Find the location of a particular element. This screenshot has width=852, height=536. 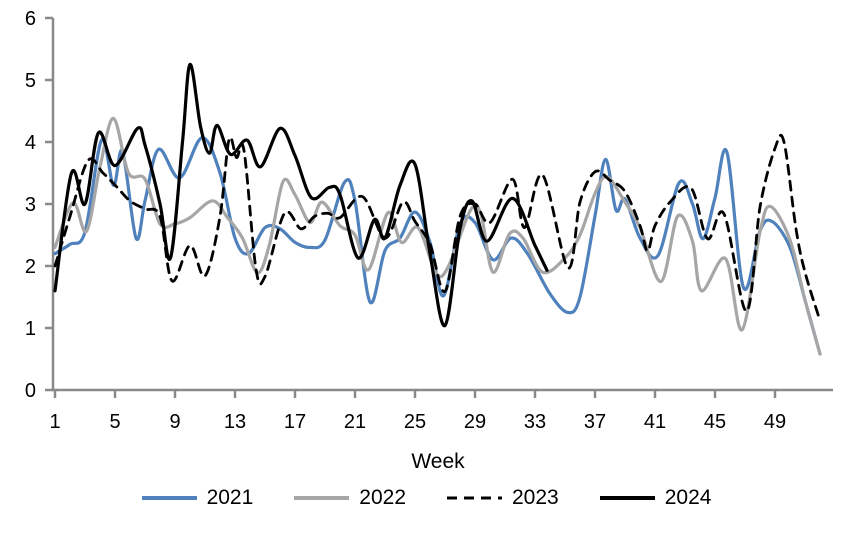

x-tick-label: 45 is located at coordinates (715, 422).